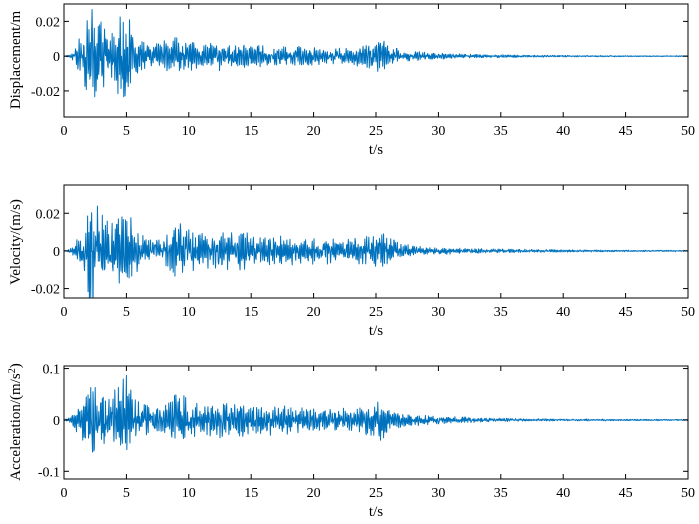  What do you see at coordinates (16, 427) in the screenshot?
I see `y-axis-label-acceleration-base: Acceleration/(m/s` at bounding box center [16, 427].